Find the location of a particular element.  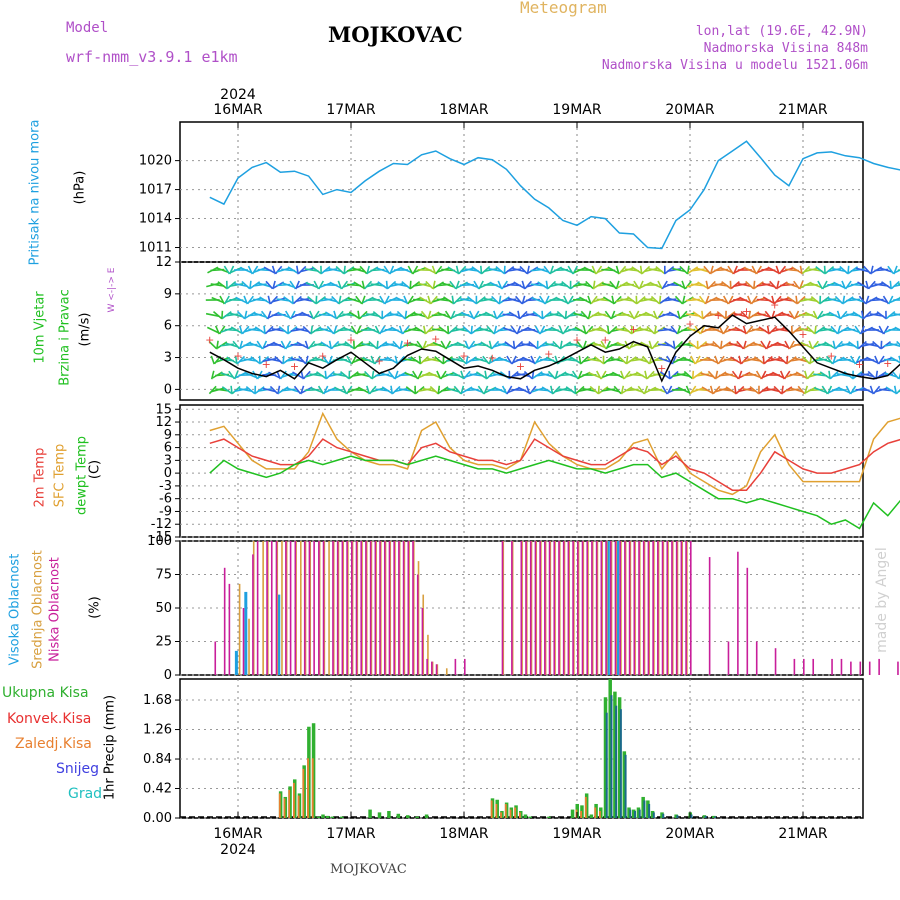

model-label: Model is located at coordinates (87, 28).